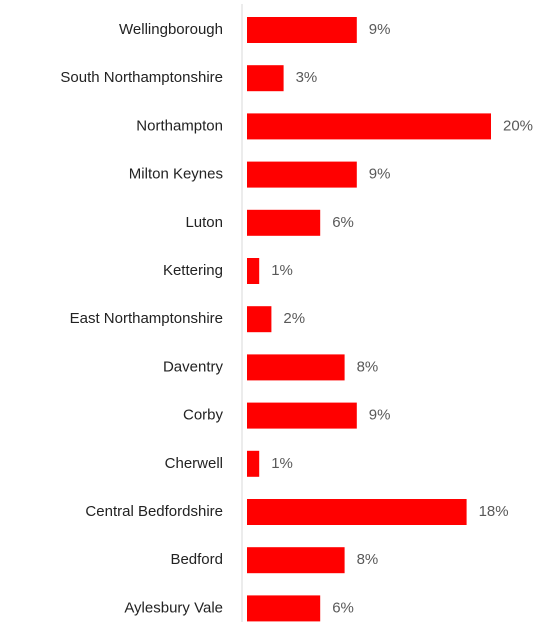 The image size is (560, 622). What do you see at coordinates (294, 318) in the screenshot?
I see `value-label: 2%` at bounding box center [294, 318].